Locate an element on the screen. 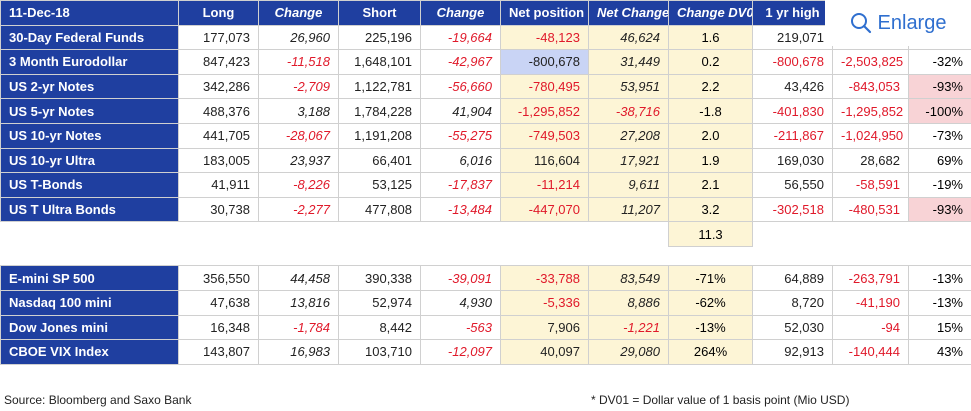 The image size is (971, 411). net-position-value: -800,678 is located at coordinates (544, 62).